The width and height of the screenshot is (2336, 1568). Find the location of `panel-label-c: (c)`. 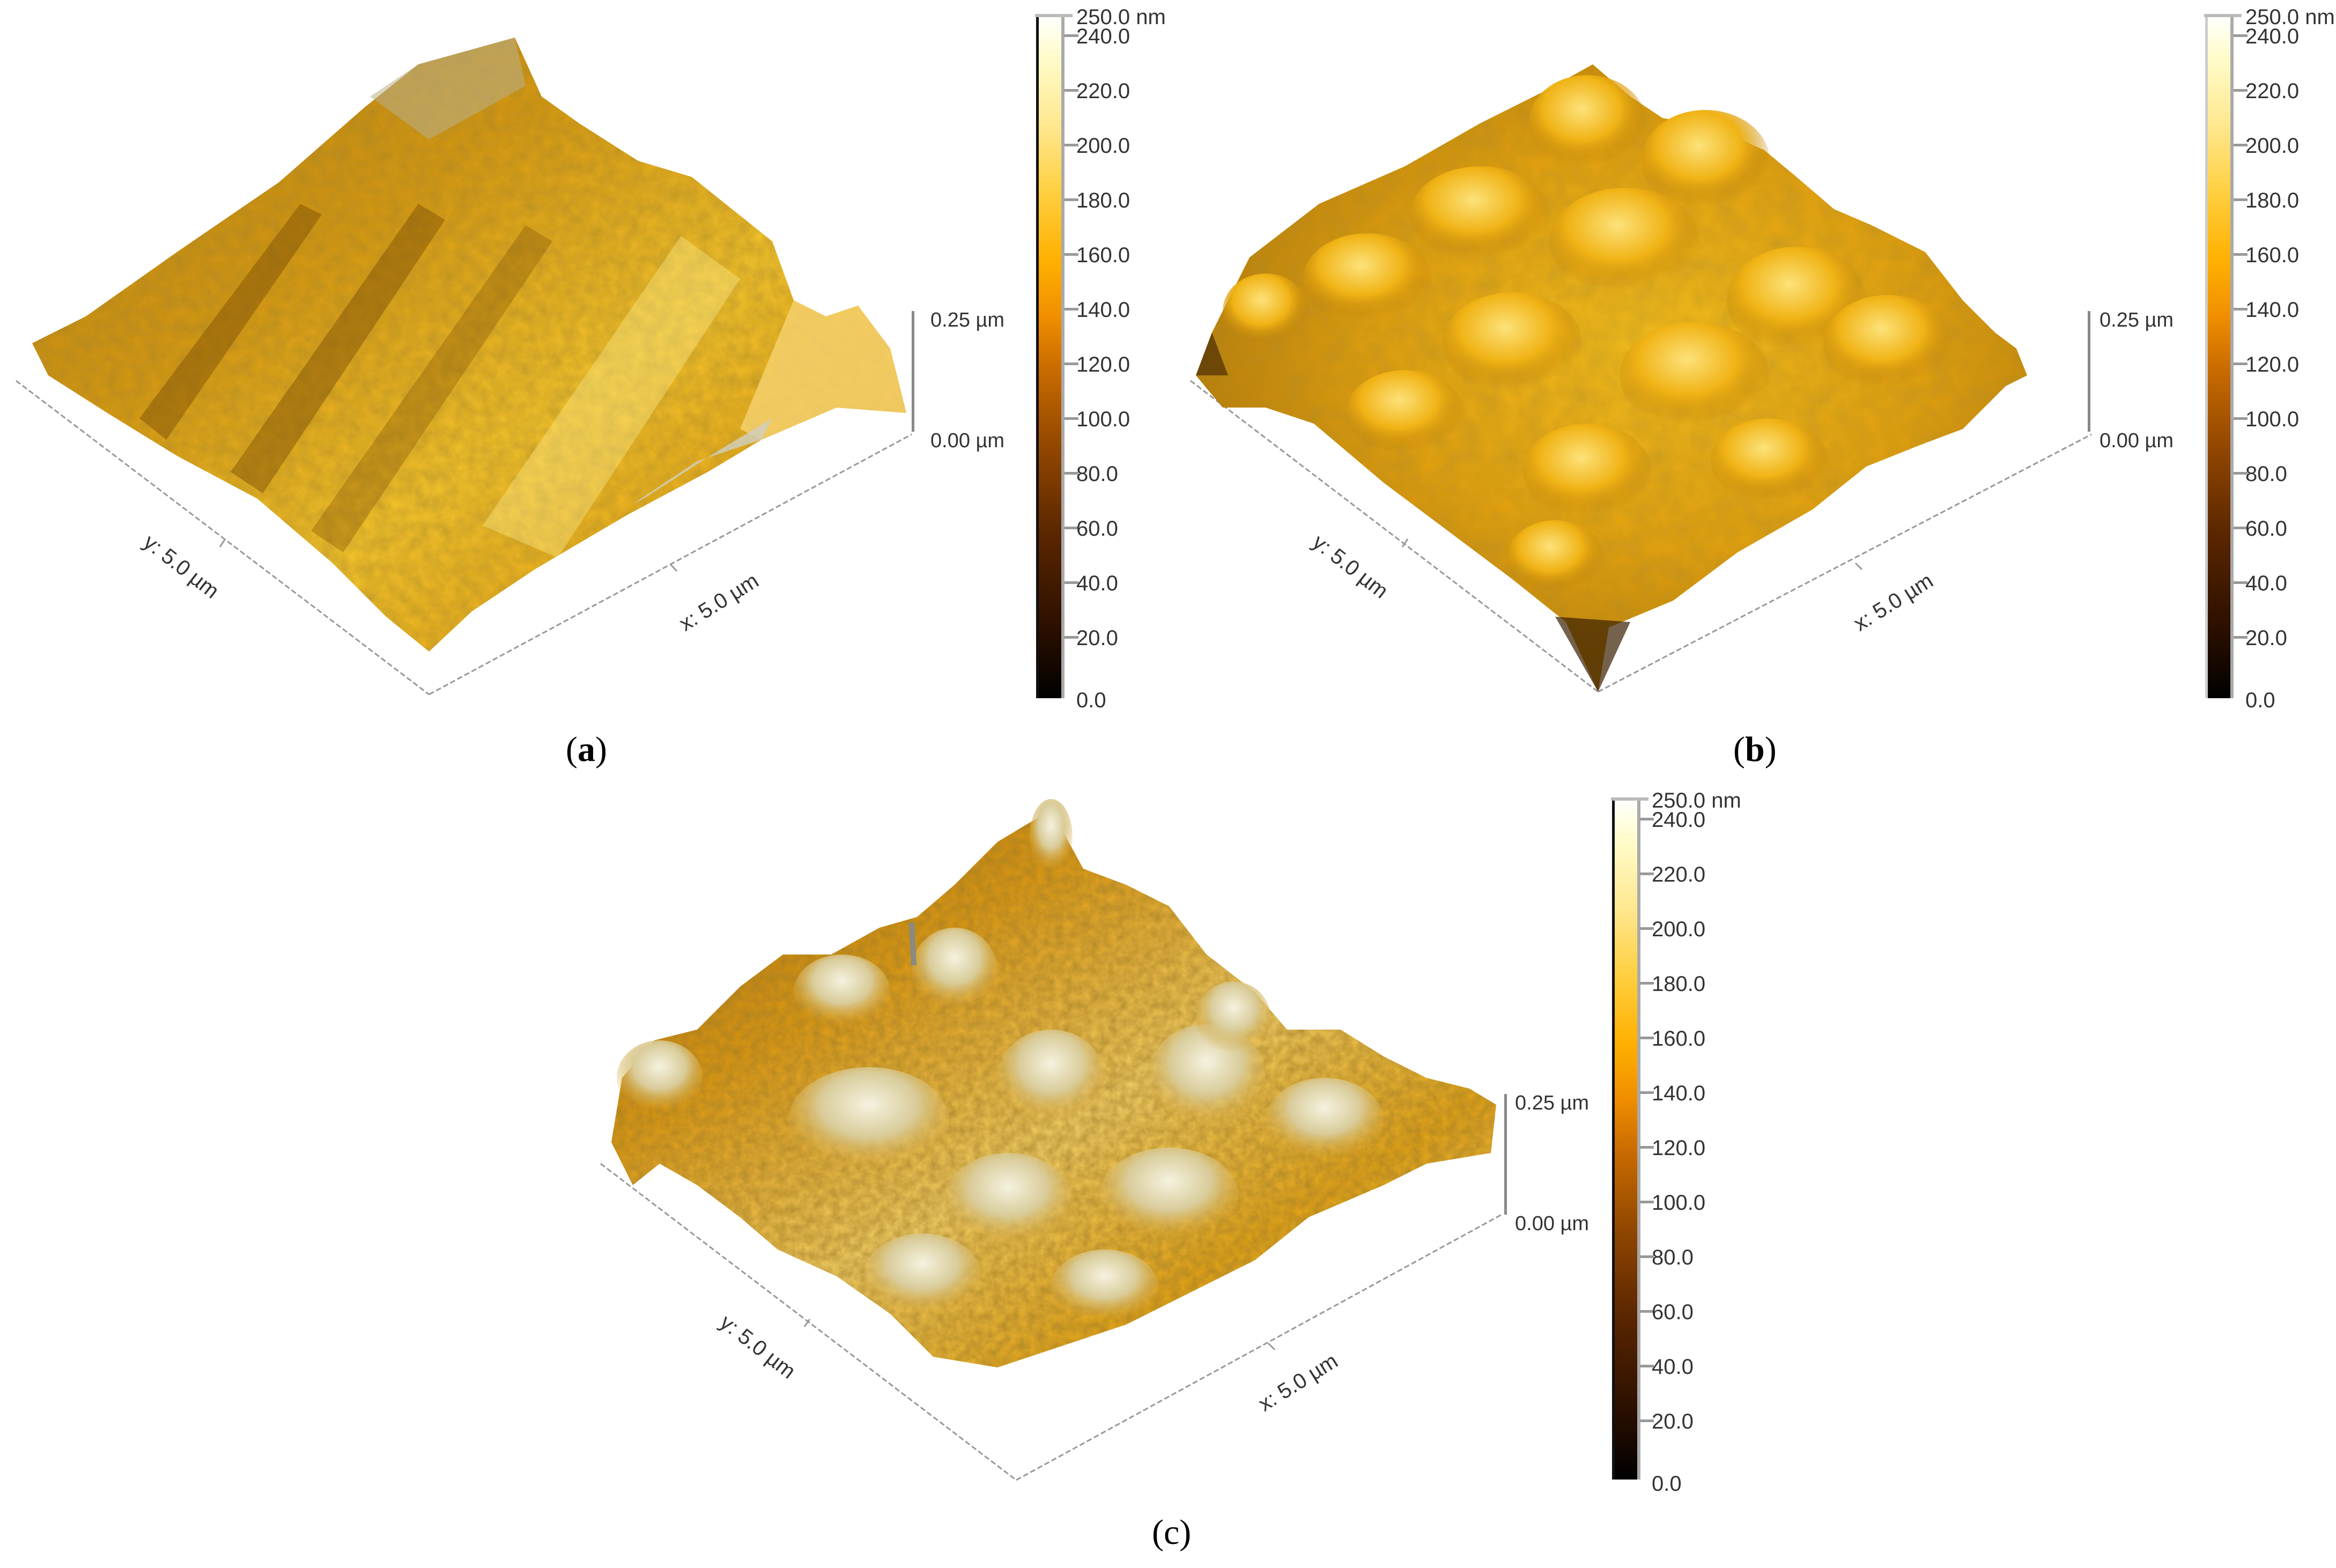

panel-label-c: (c) is located at coordinates (1172, 1533).